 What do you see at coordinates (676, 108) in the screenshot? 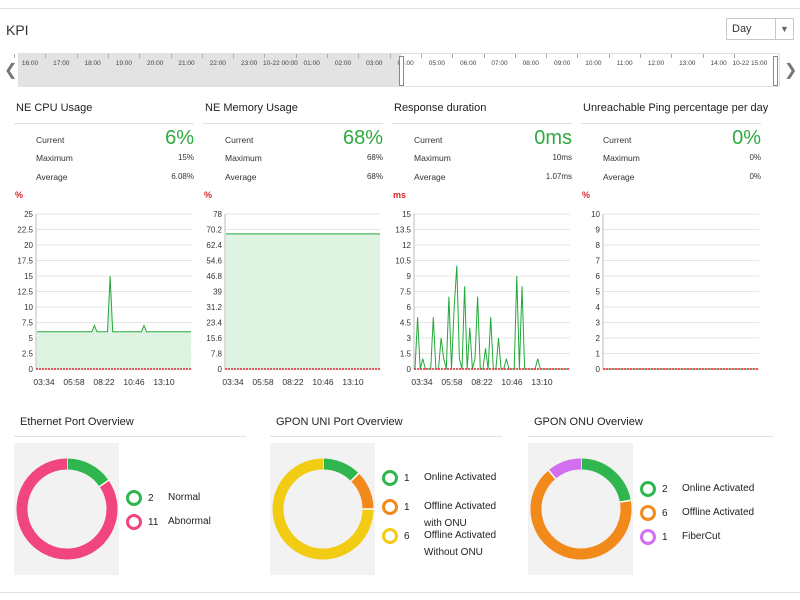
I see `kpi-title: Unreachable Ping percentage per day` at bounding box center [676, 108].